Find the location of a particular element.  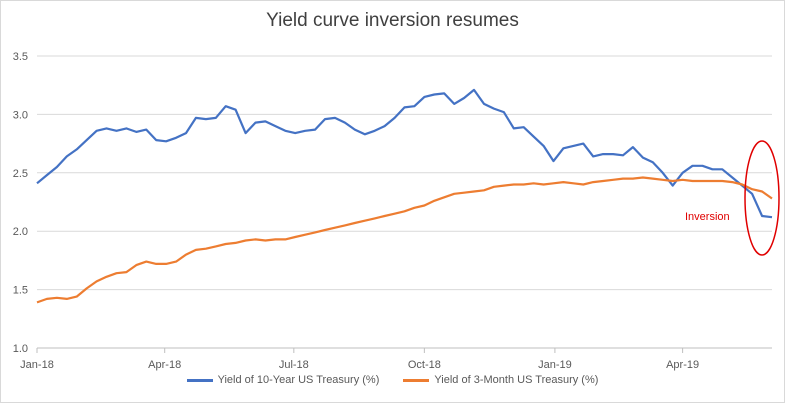

y-tick-label: 3.5 is located at coordinates (20, 57).